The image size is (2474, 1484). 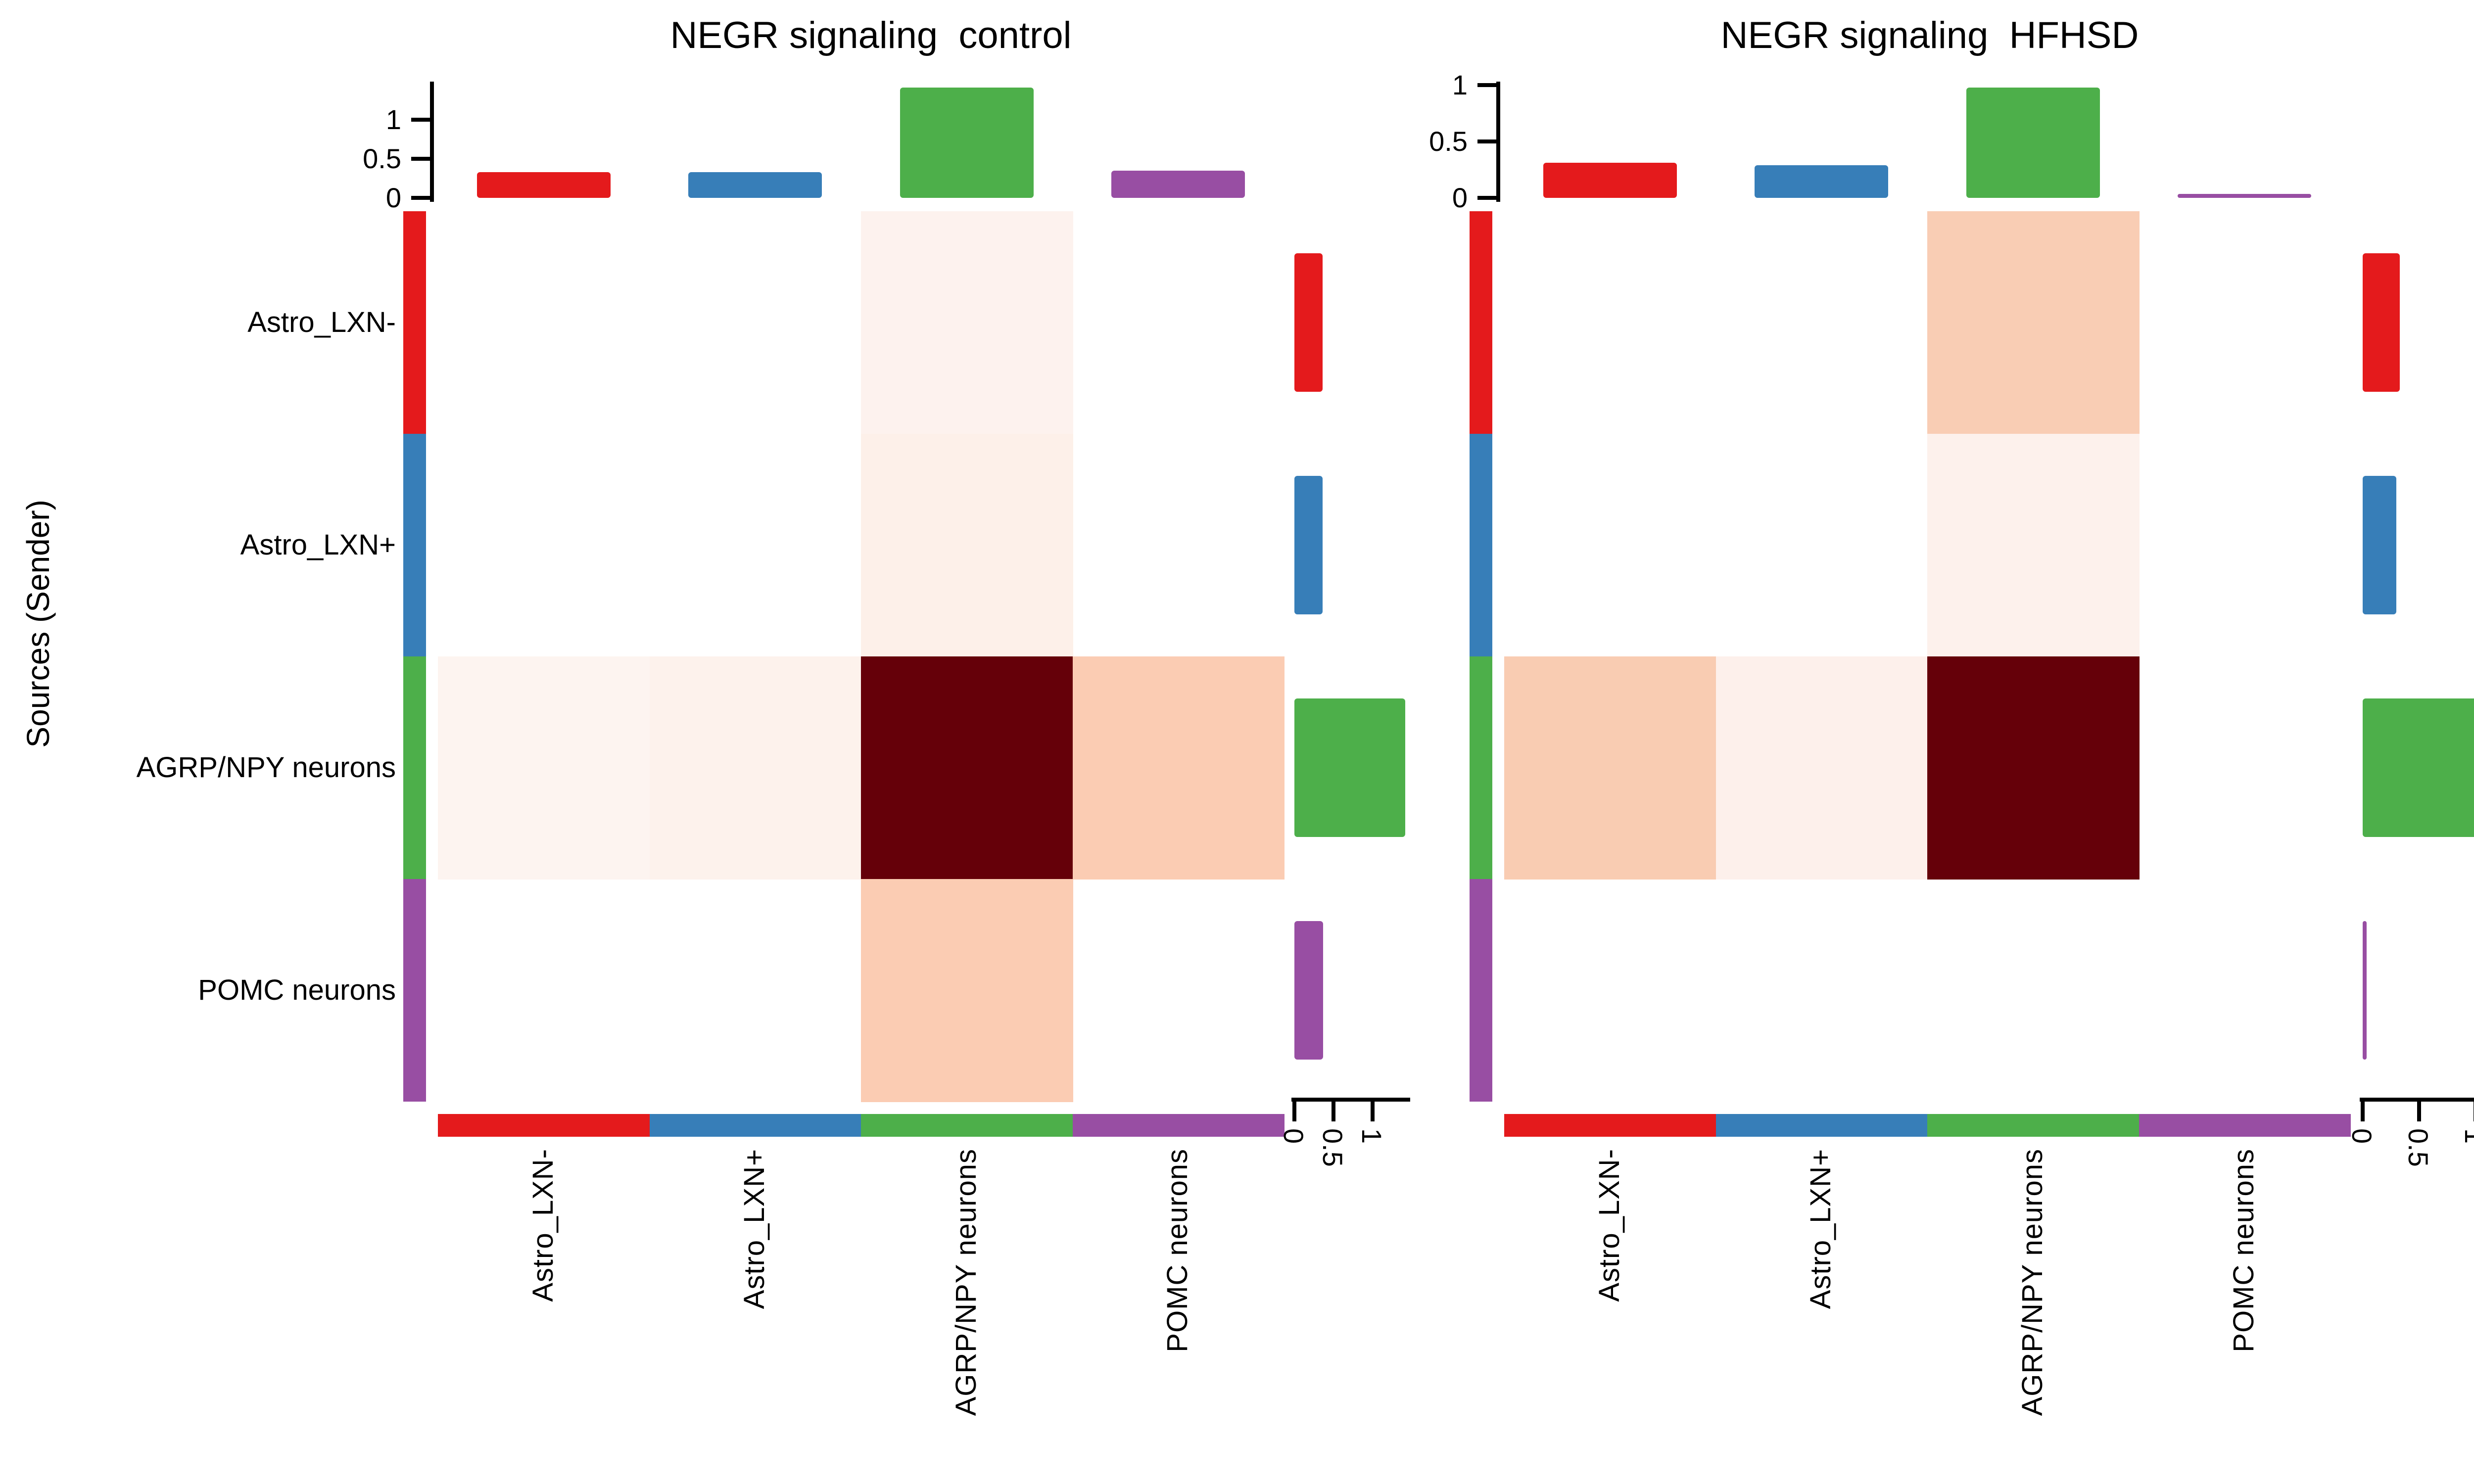 I want to click on row-label: Astro_LXN-, so click(x=322, y=322).